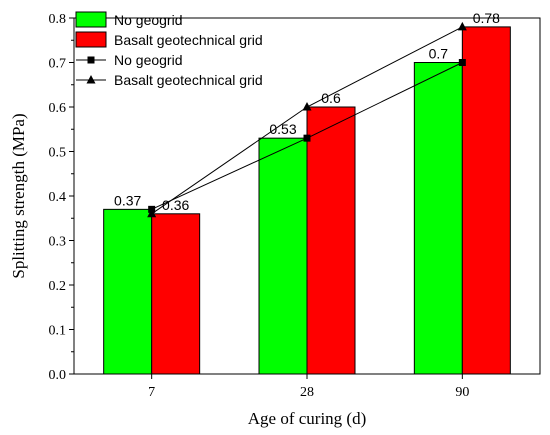 This screenshot has height=435, width=550. Describe the element at coordinates (58, 19) in the screenshot. I see `y-tick-label: 0.8` at that location.